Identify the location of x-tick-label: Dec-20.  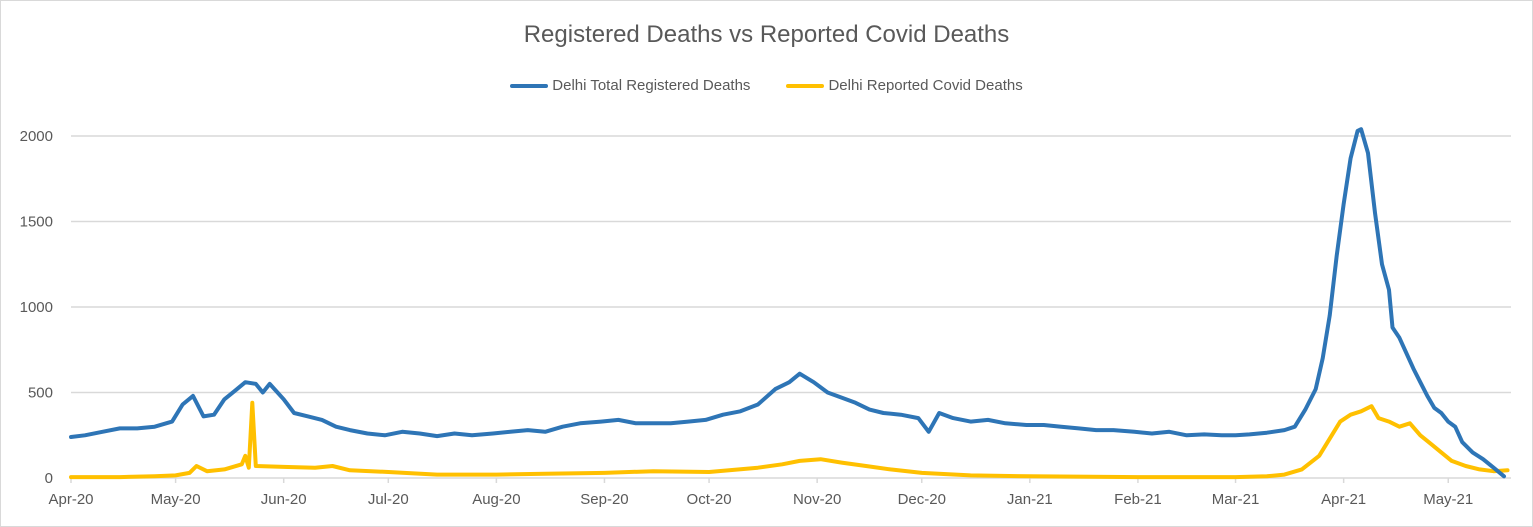
(922, 499).